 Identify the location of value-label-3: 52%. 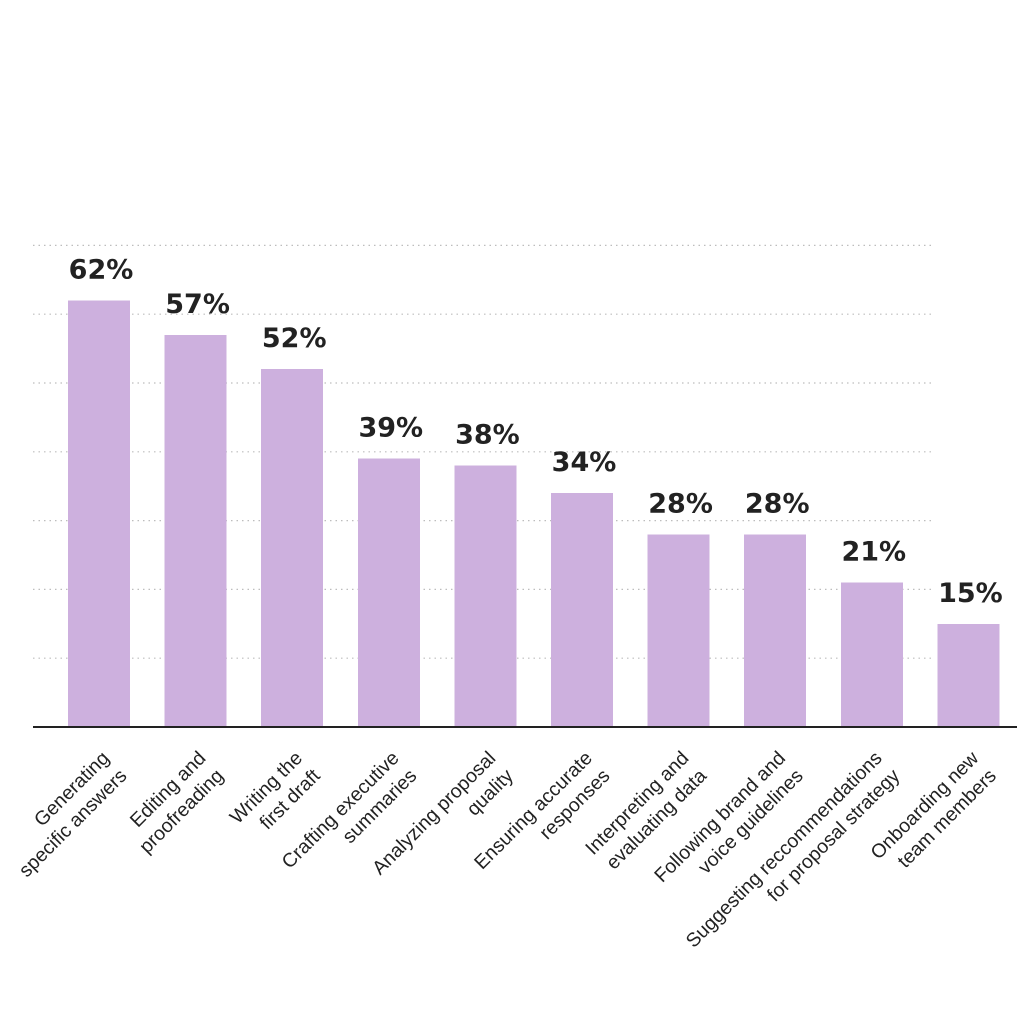
(294, 338).